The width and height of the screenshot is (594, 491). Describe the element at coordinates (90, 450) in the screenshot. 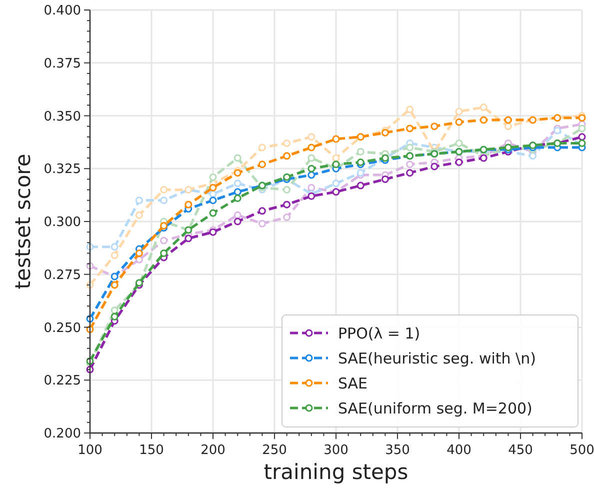

I see `x-tick-label: 100` at that location.